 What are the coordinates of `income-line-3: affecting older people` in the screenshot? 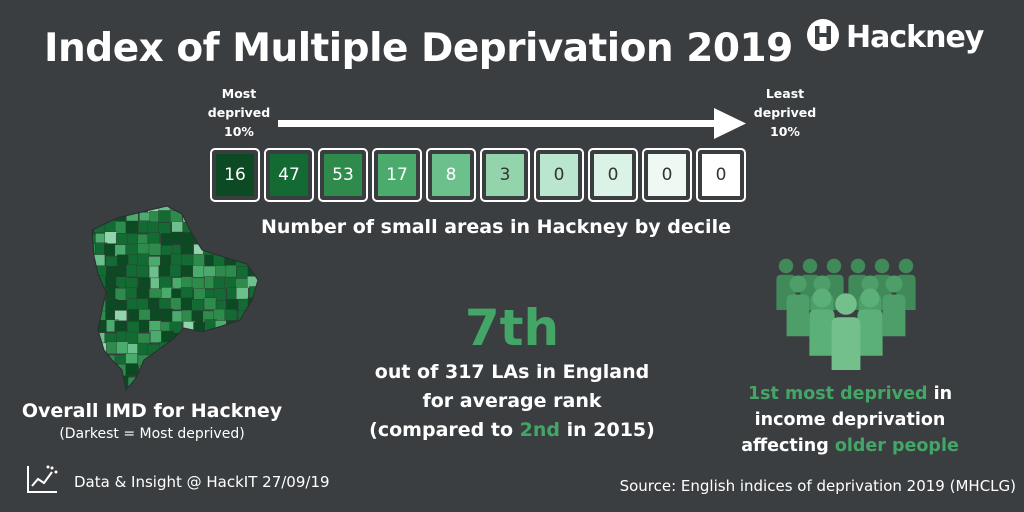 It's located at (850, 446).